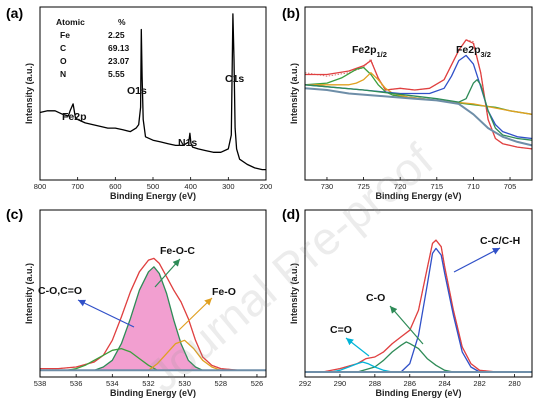  What do you see at coordinates (106, 313) in the screenshot?
I see `arrow-c-o` at bounding box center [106, 313].